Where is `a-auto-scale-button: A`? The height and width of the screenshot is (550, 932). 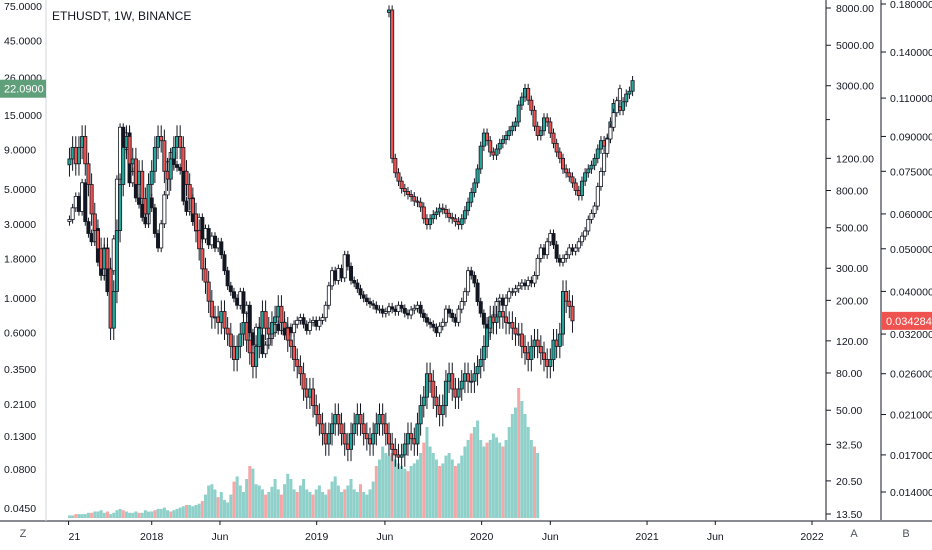
a-auto-scale-button: A is located at coordinates (854, 534).